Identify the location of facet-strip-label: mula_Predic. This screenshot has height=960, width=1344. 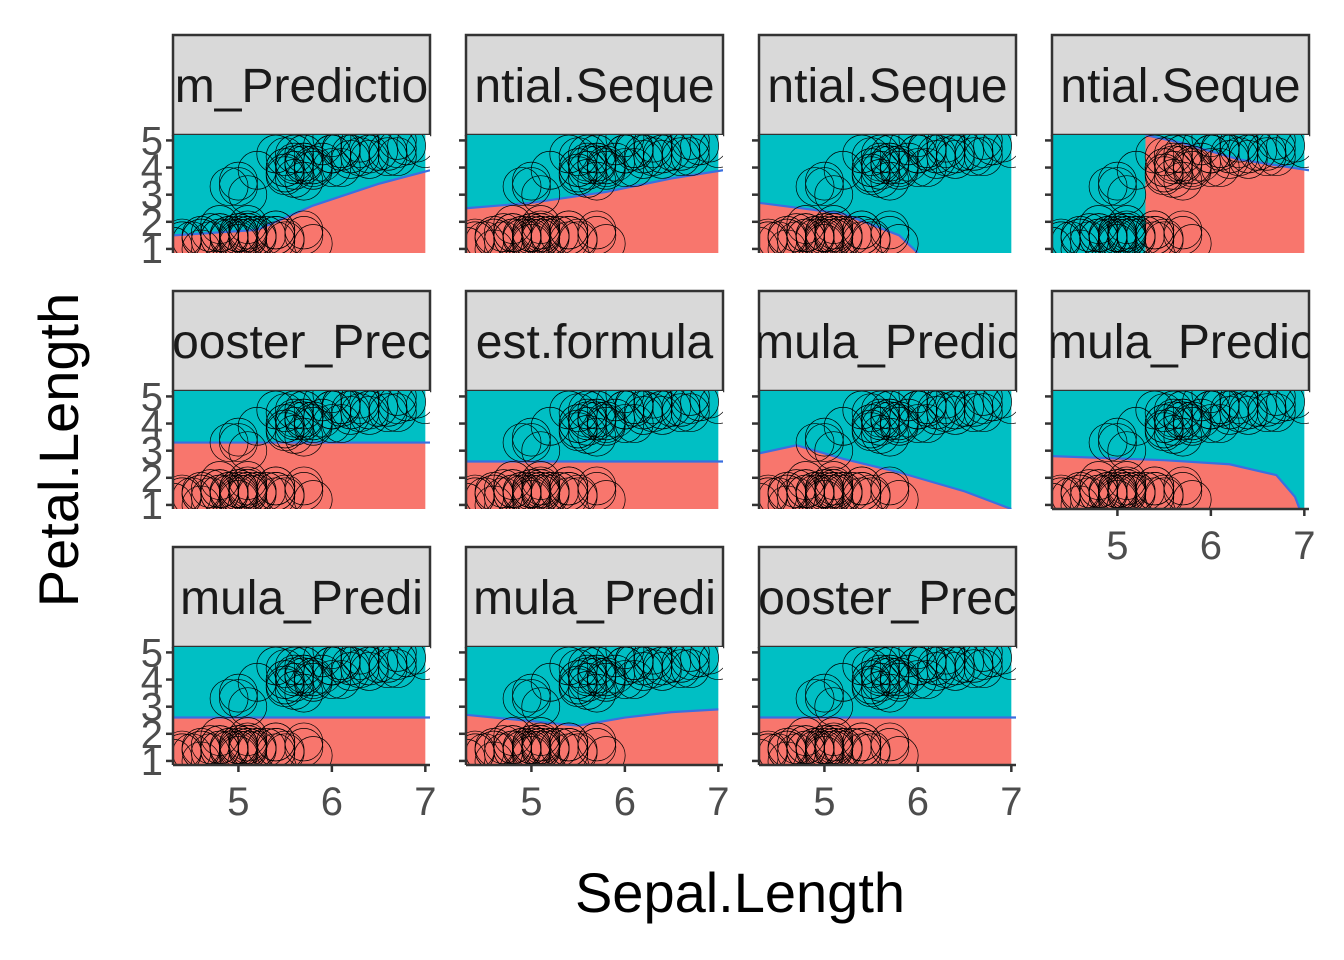
(887, 342).